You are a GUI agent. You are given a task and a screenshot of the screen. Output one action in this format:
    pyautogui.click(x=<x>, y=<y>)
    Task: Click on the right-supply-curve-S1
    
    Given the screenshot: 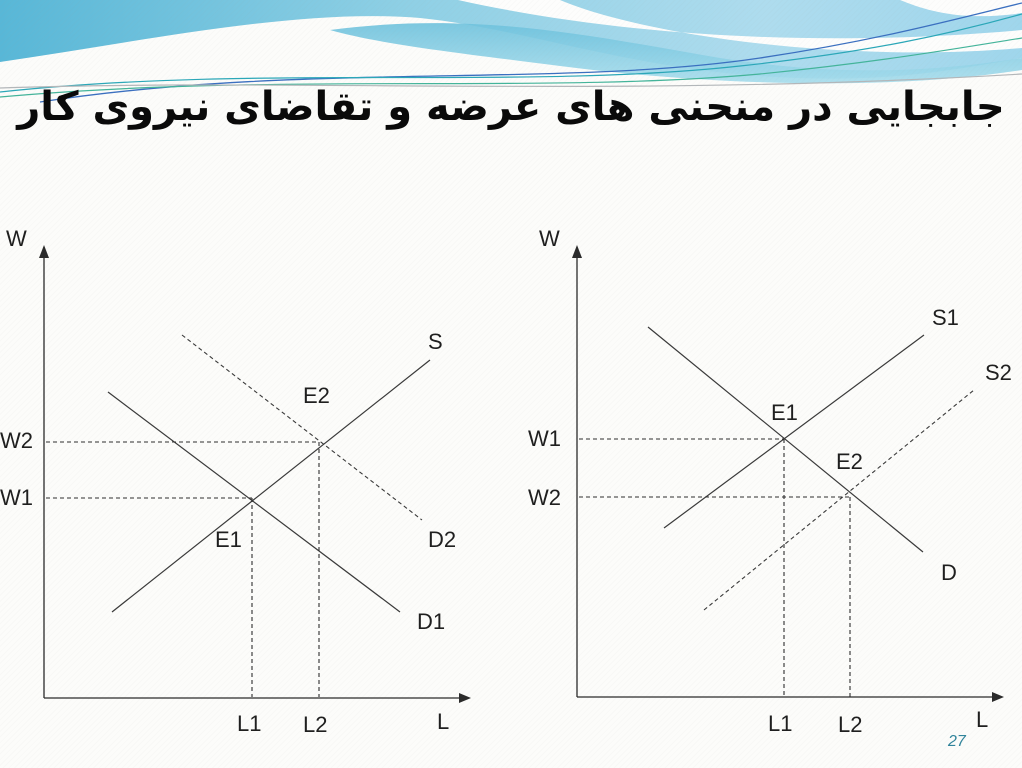 What is the action you would take?
    pyautogui.click(x=794, y=431)
    